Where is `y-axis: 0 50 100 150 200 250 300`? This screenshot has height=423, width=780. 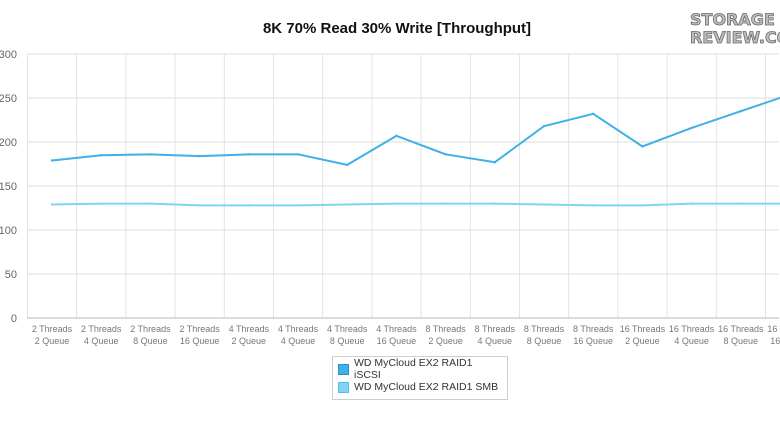
y-axis: 0 50 100 150 200 250 300 is located at coordinates (8, 187).